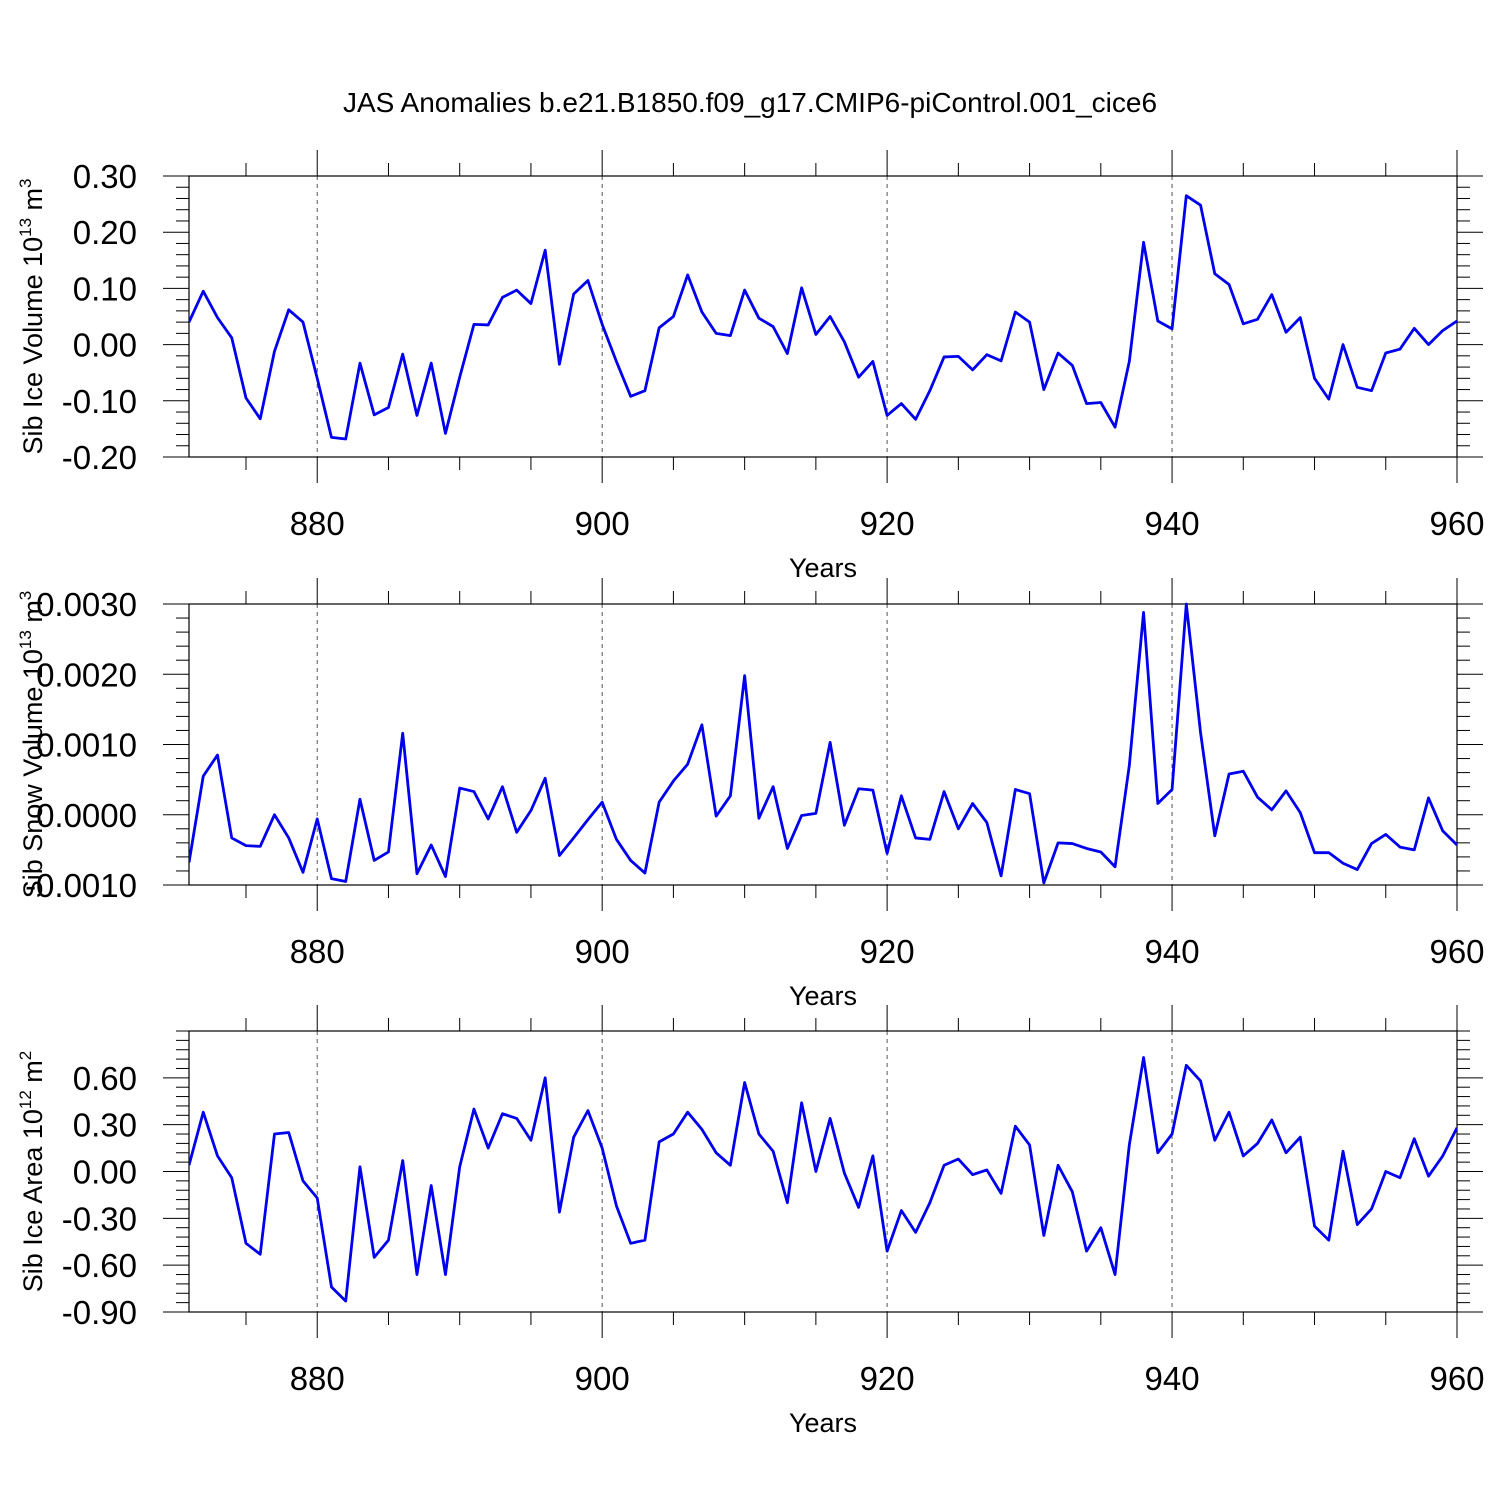 The image size is (1500, 1500). I want to click on y-tick-label: 0.0000, so click(86, 815).